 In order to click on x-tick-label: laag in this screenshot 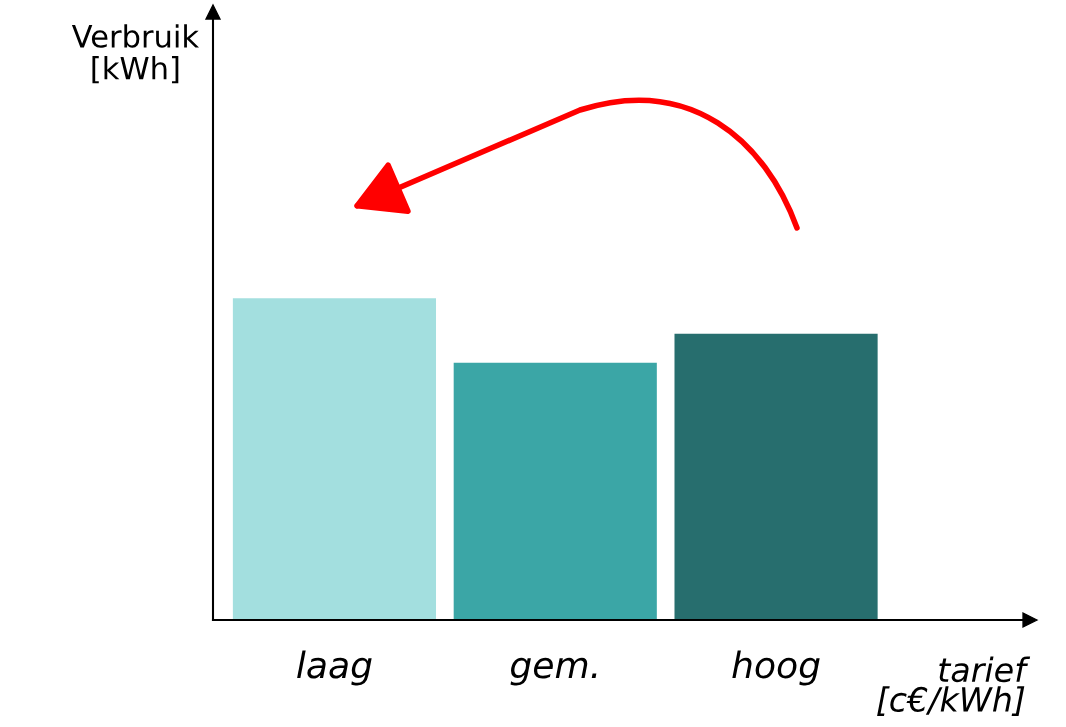, I will do `click(334, 668)`.